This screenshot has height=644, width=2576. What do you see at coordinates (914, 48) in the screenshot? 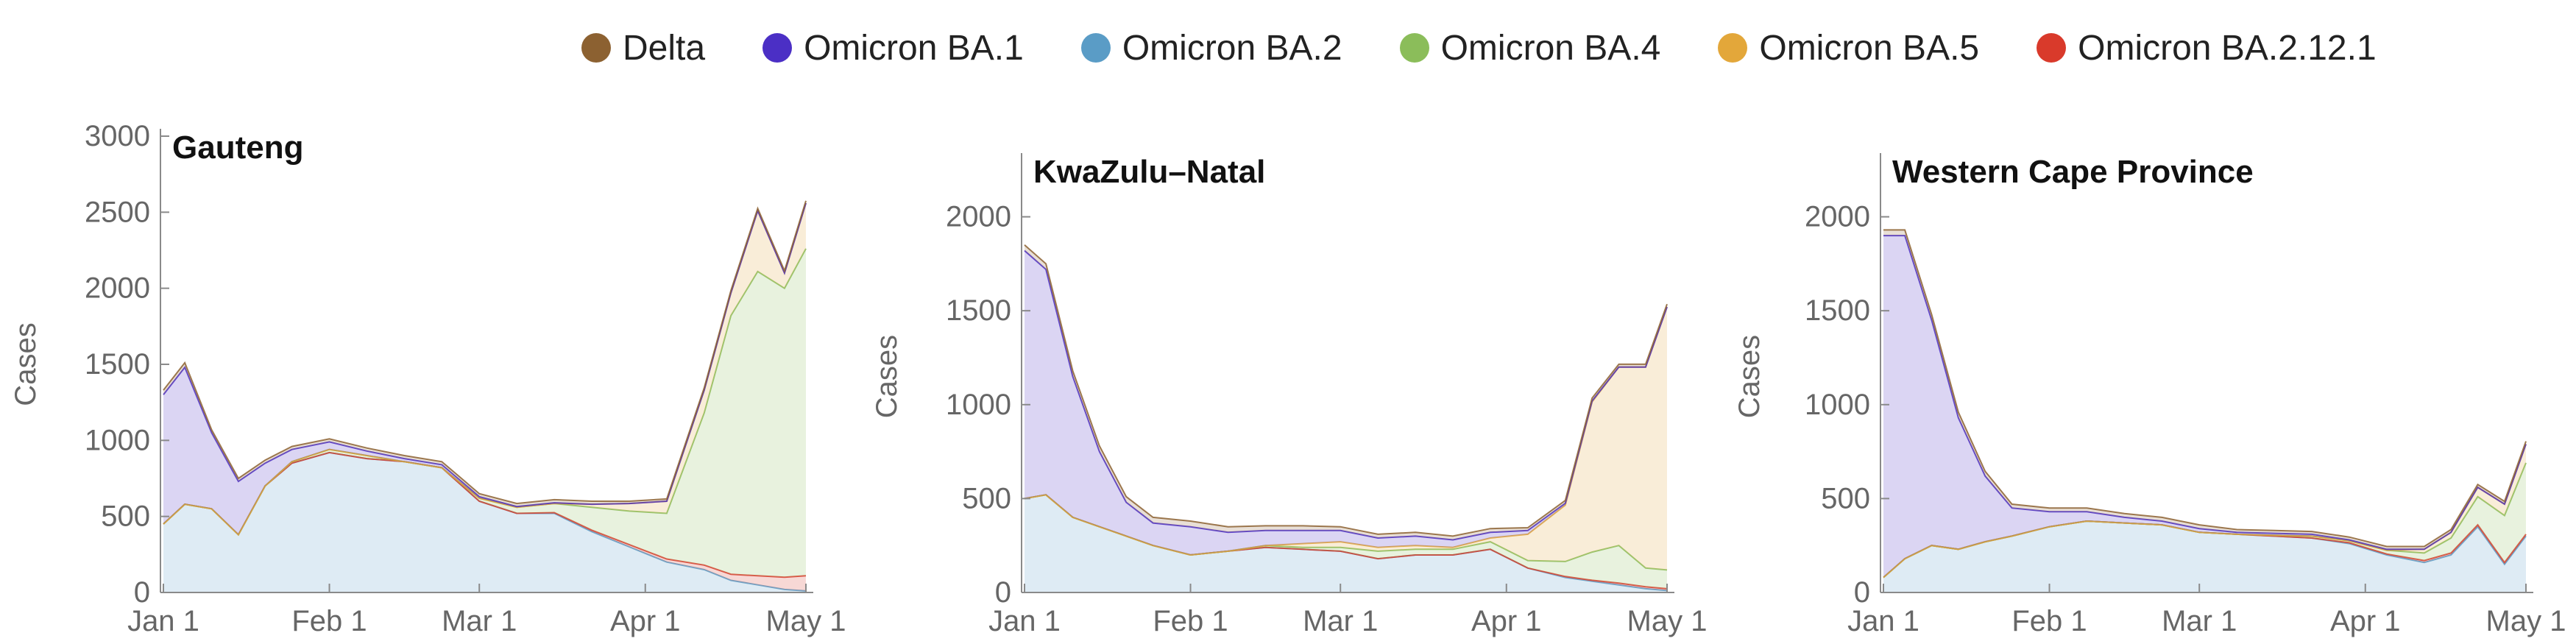
I see `legend-label: Omicron BA.1` at bounding box center [914, 48].